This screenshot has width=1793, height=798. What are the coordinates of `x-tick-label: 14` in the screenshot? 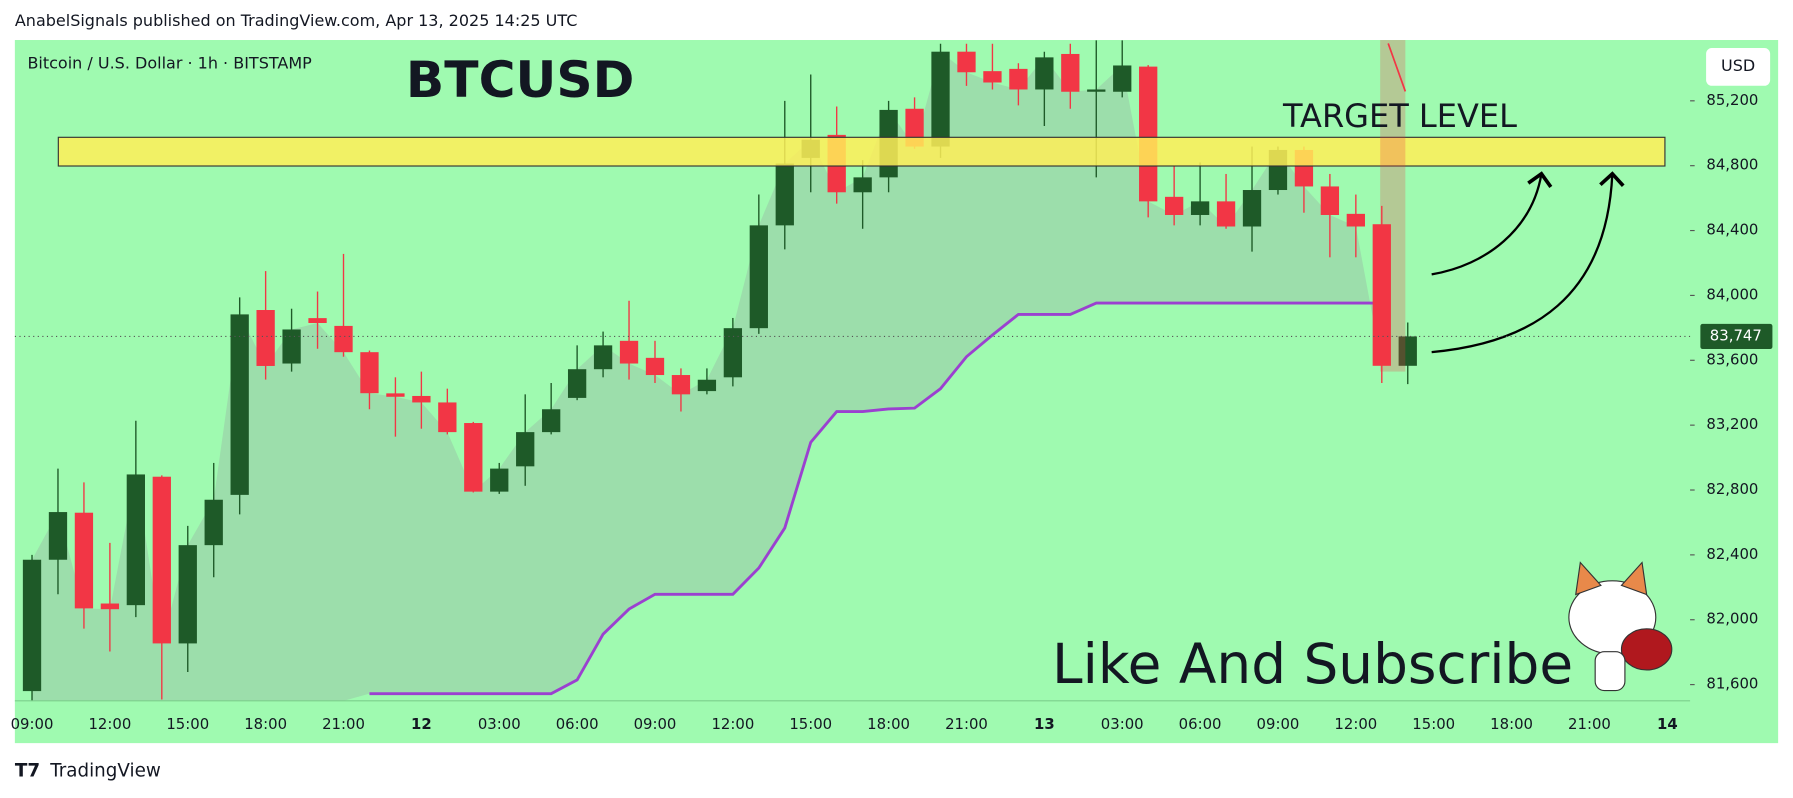 It's located at (1667, 724).